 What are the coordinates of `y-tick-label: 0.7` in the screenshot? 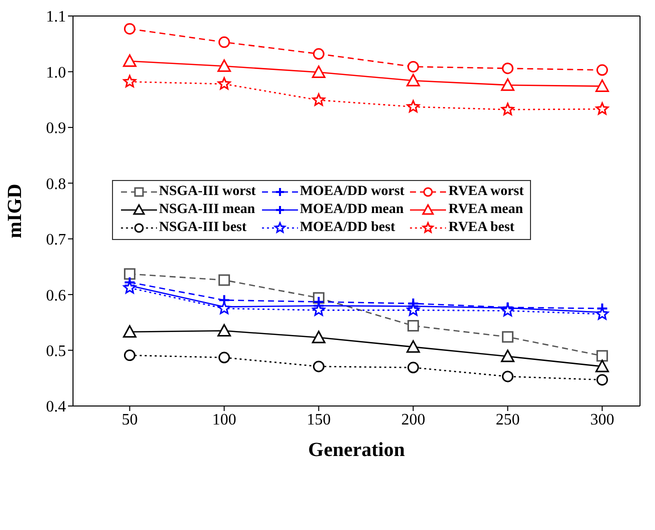 It's located at (56, 240).